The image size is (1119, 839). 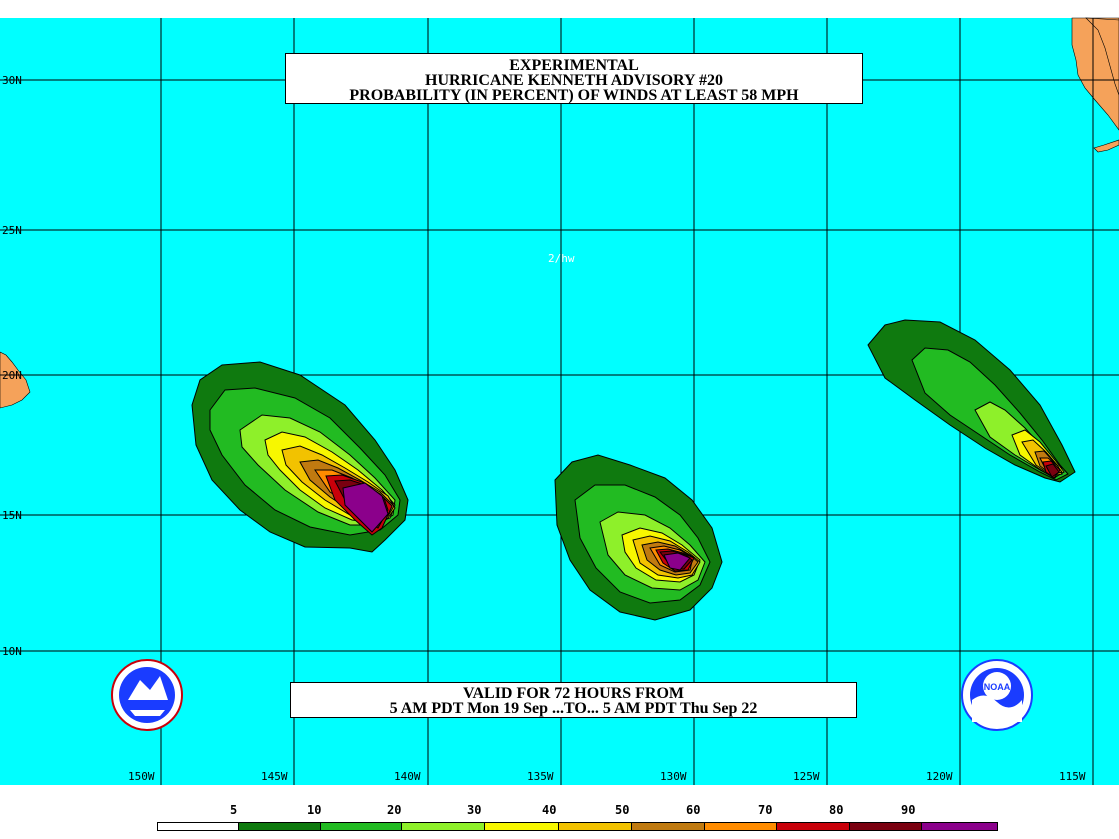 I want to click on legend-label-70: 70, so click(x=765, y=810).